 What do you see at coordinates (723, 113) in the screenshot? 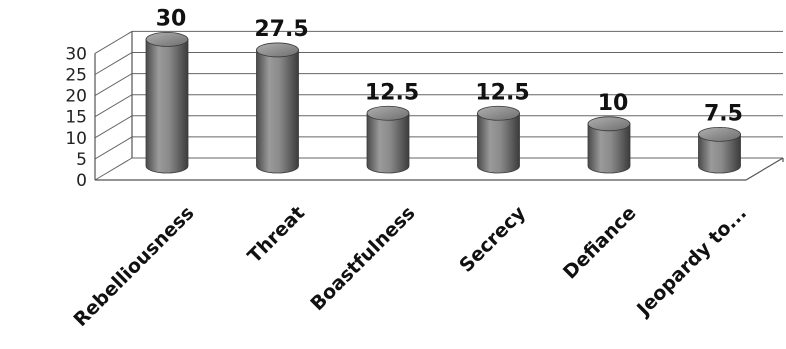
I see `data-label: 7.5` at bounding box center [723, 113].